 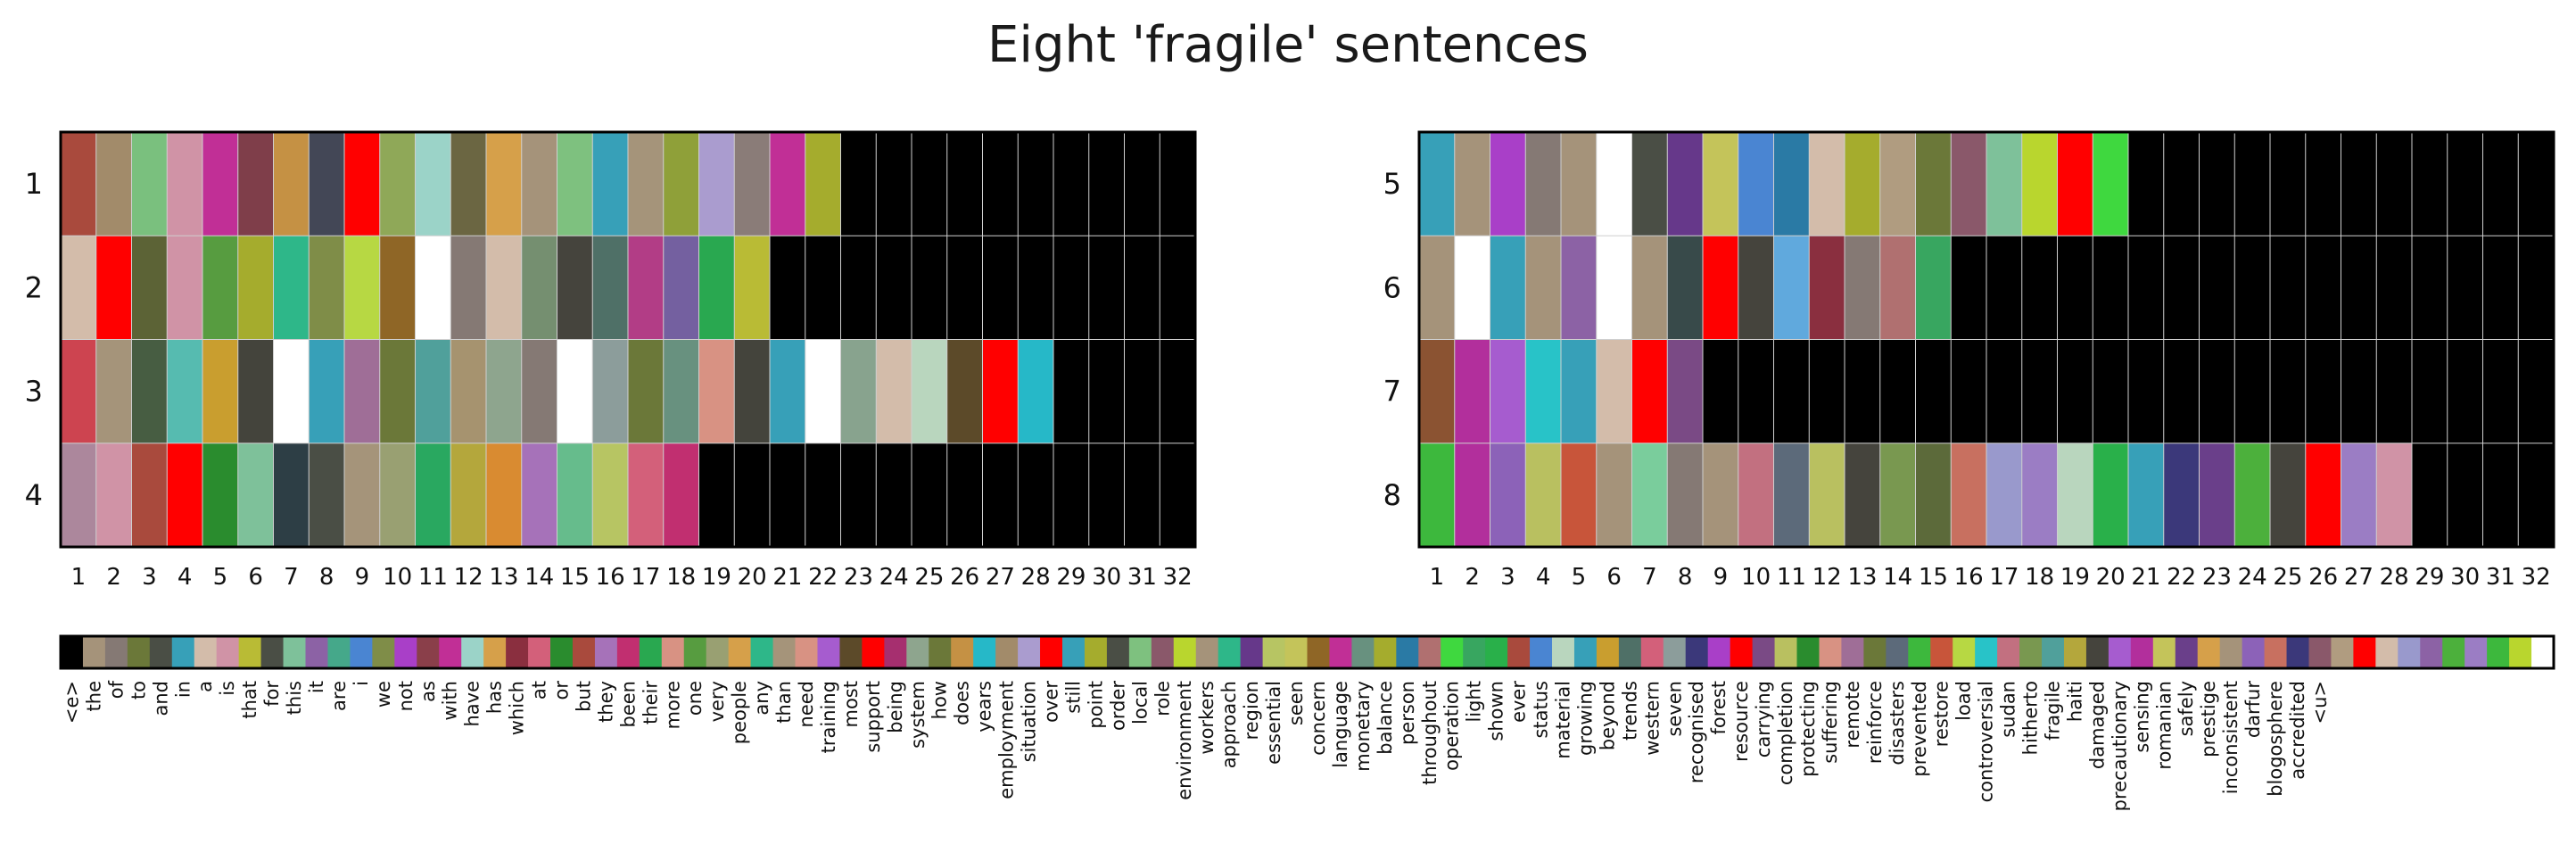 I want to click on legend-label: romanian, so click(x=2164, y=725).